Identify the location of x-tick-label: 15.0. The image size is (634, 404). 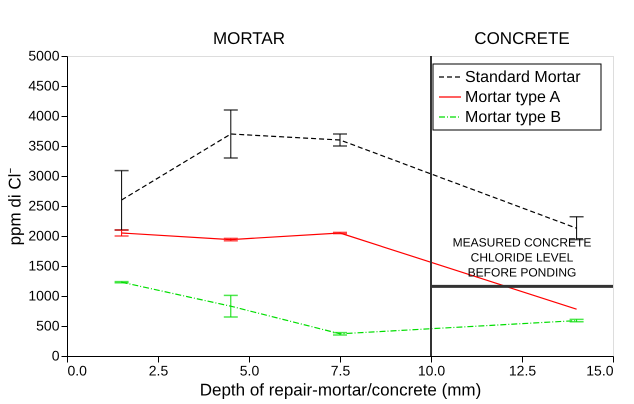
(600, 370).